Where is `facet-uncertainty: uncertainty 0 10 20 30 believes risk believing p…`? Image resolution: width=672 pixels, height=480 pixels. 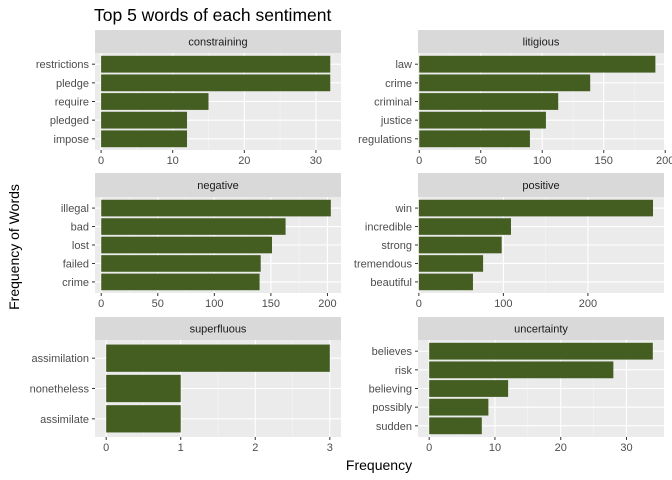
facet-uncertainty: uncertainty 0 10 20 30 believes risk believing p… is located at coordinates (516, 385).